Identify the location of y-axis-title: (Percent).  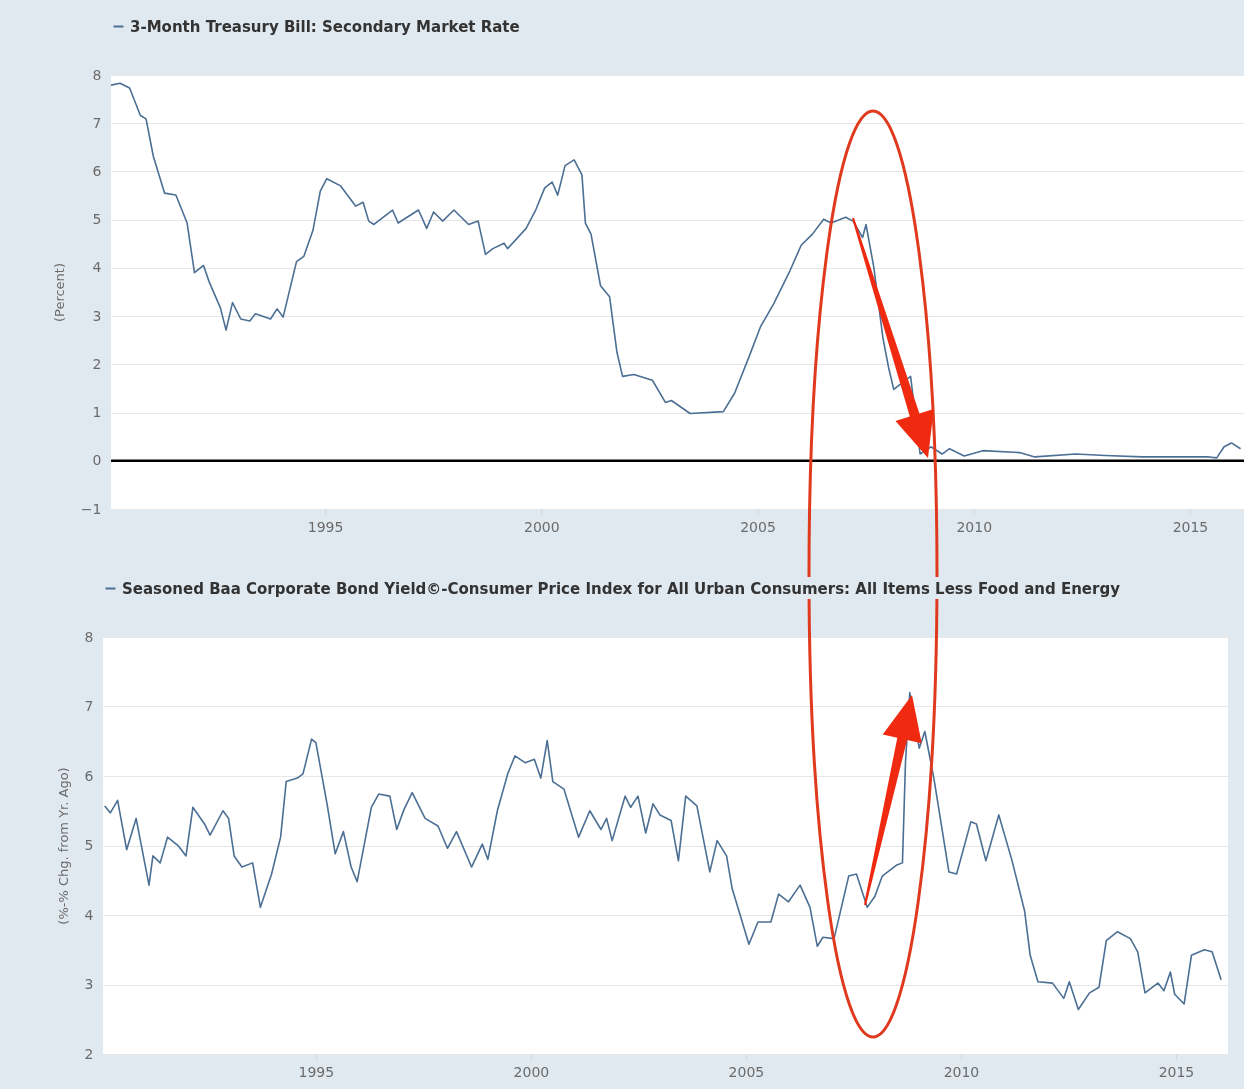
(59, 292).